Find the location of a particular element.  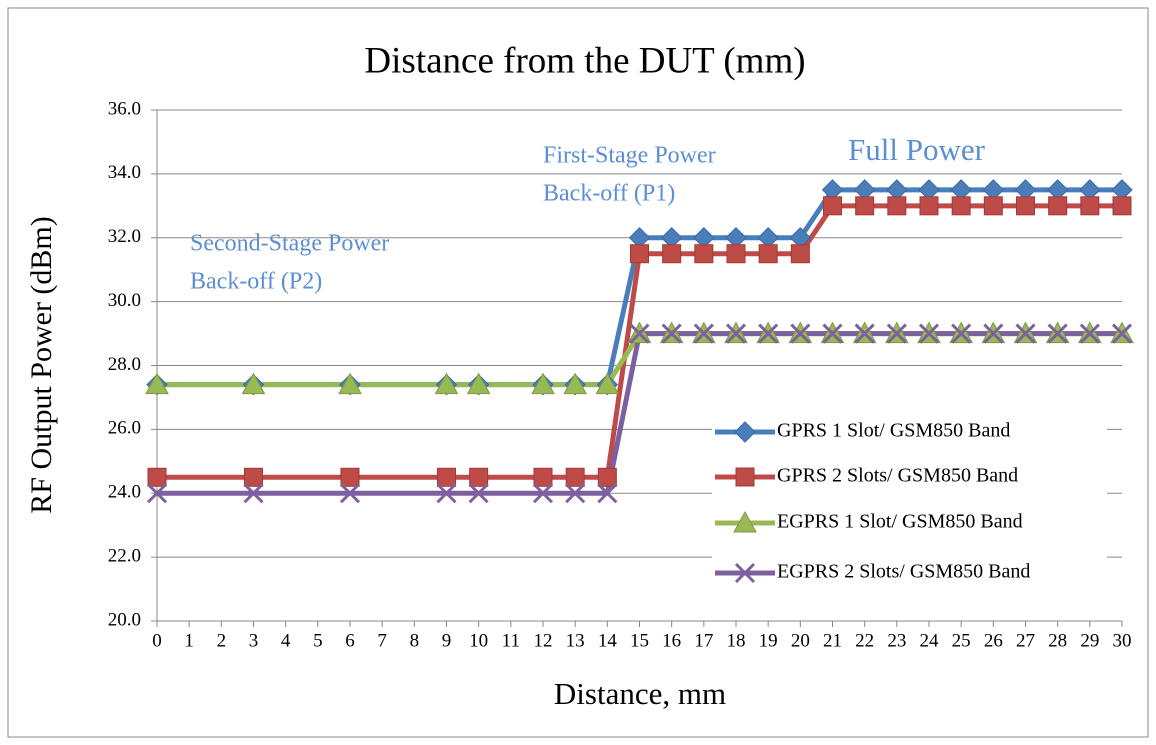

y-tick-label: 26.0 is located at coordinates (124, 428).